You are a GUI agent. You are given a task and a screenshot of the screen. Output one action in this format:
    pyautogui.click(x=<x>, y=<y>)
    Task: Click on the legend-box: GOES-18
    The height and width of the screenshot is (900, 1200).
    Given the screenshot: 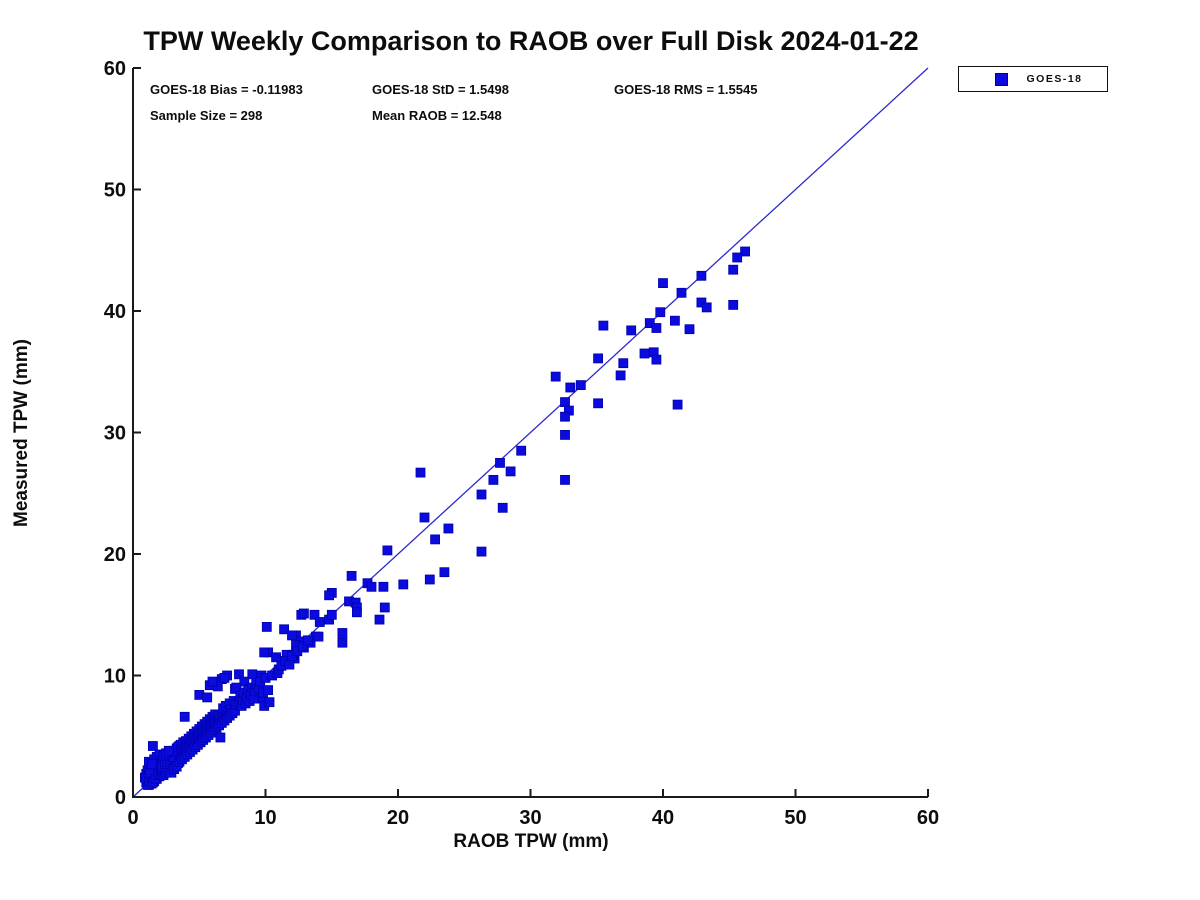 What is the action you would take?
    pyautogui.click(x=1033, y=79)
    